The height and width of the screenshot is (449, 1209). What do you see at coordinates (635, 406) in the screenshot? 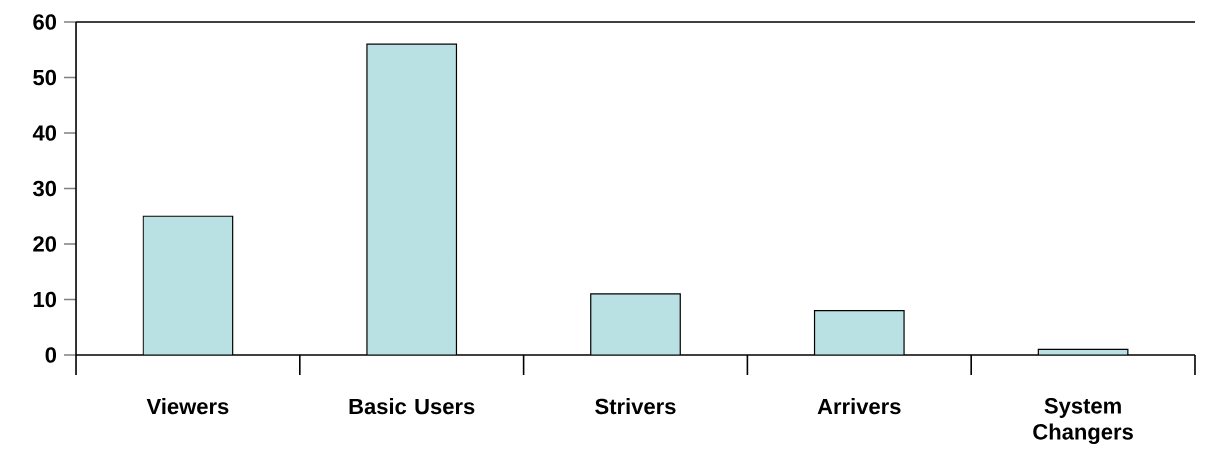
I see `x-tick-label: Strivers` at bounding box center [635, 406].